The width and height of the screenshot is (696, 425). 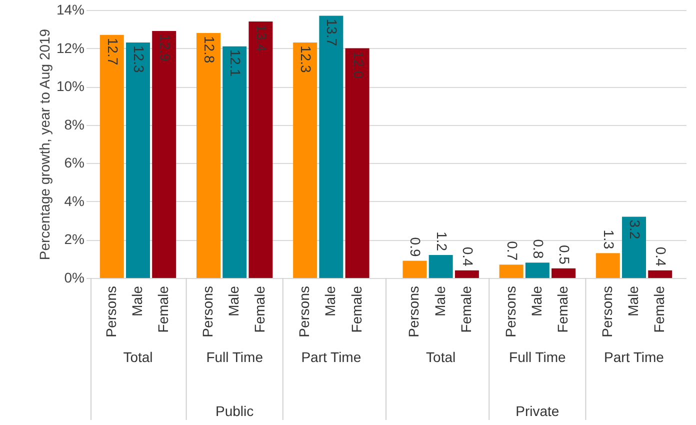 What do you see at coordinates (538, 249) in the screenshot?
I see `data-label: 0.8` at bounding box center [538, 249].